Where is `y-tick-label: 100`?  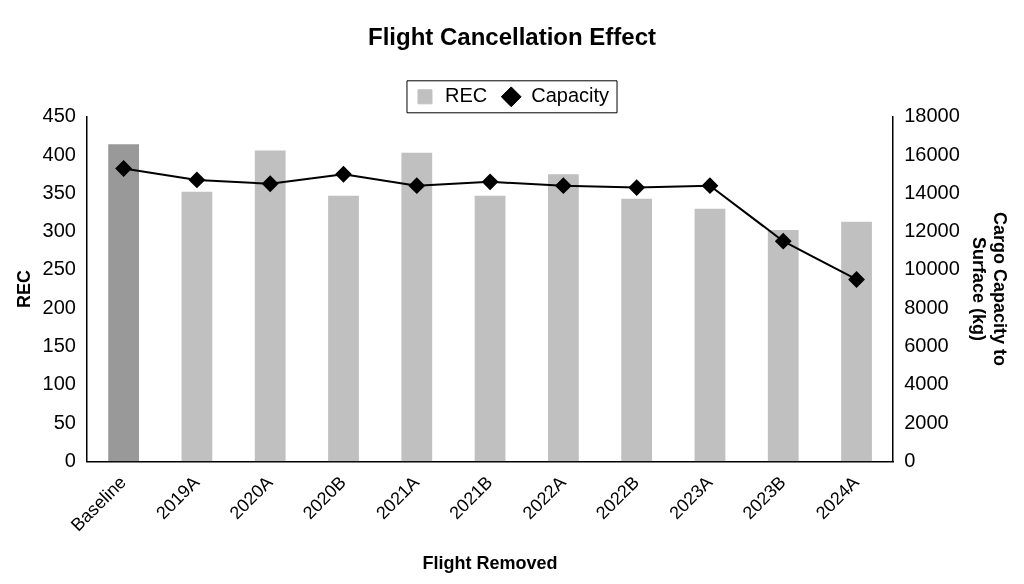 y-tick-label: 100 is located at coordinates (59, 383).